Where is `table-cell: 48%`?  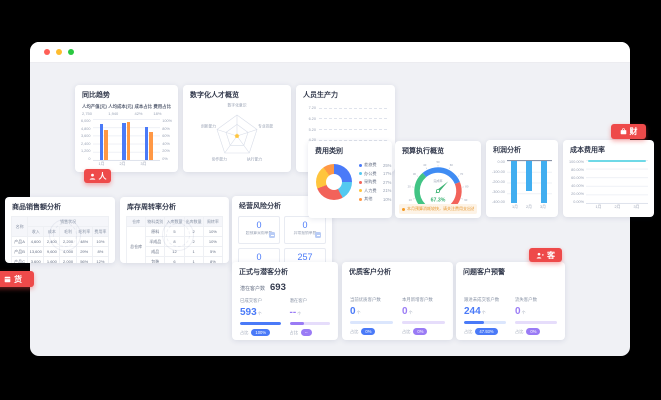
table-cell: 48% is located at coordinates (84, 241).